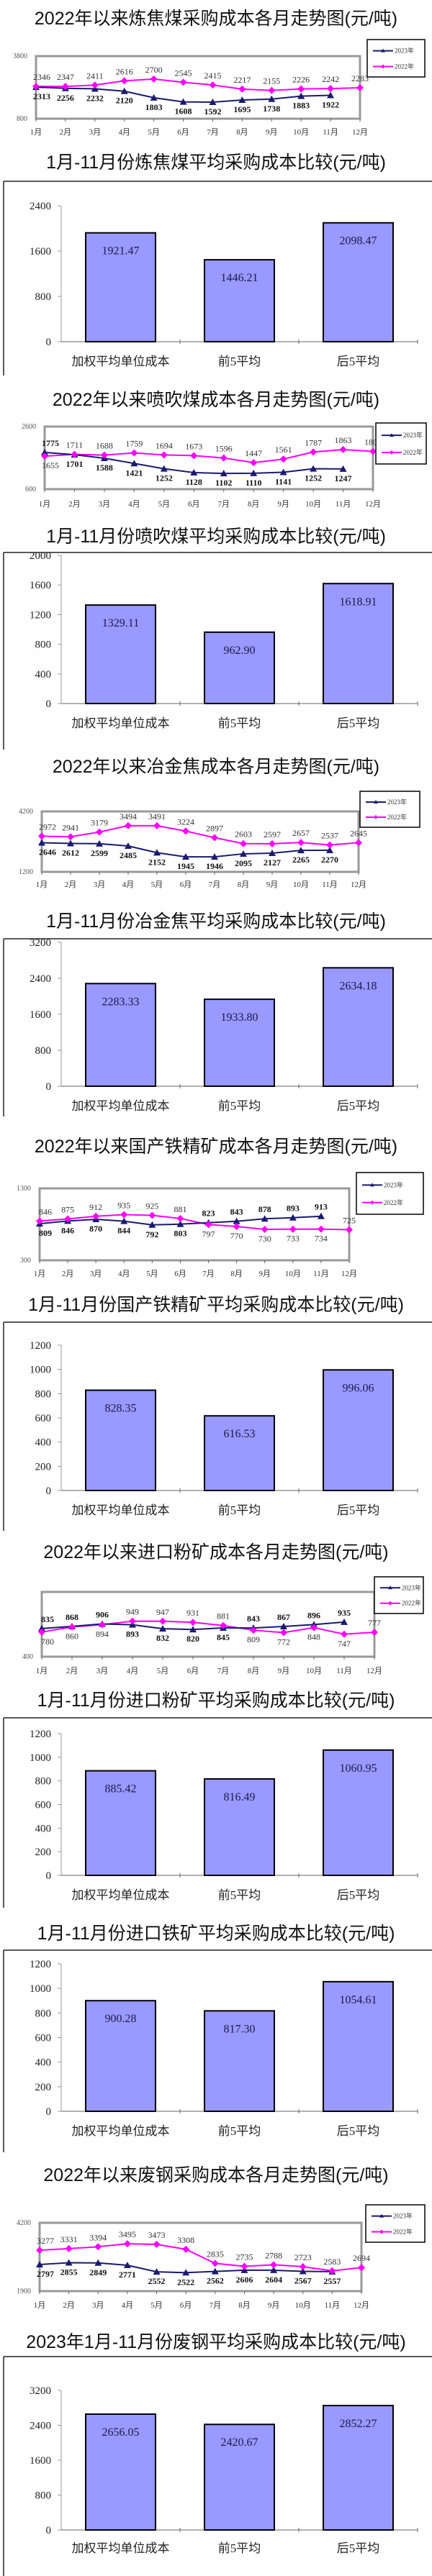 This screenshot has height=2576, width=432. I want to click on bar-value-label: 2656.05, so click(121, 2432).